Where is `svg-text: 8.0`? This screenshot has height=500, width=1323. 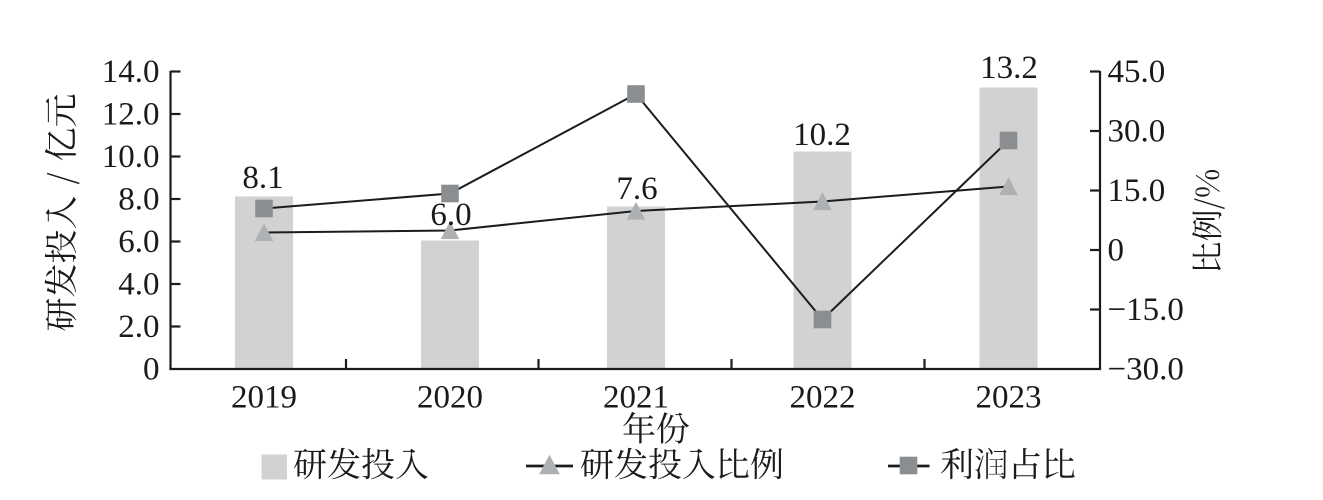 svg-text: 8.0 is located at coordinates (138, 200).